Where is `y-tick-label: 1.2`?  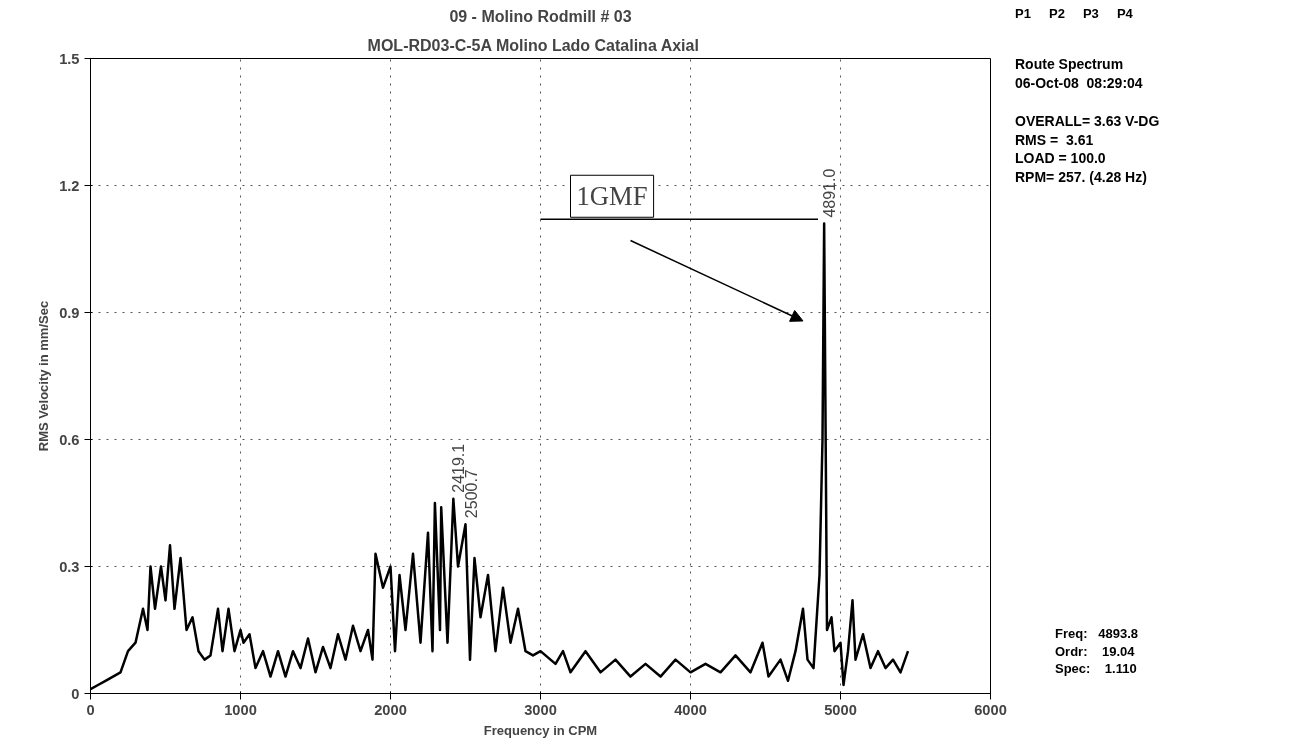
y-tick-label: 1.2 is located at coordinates (69, 185).